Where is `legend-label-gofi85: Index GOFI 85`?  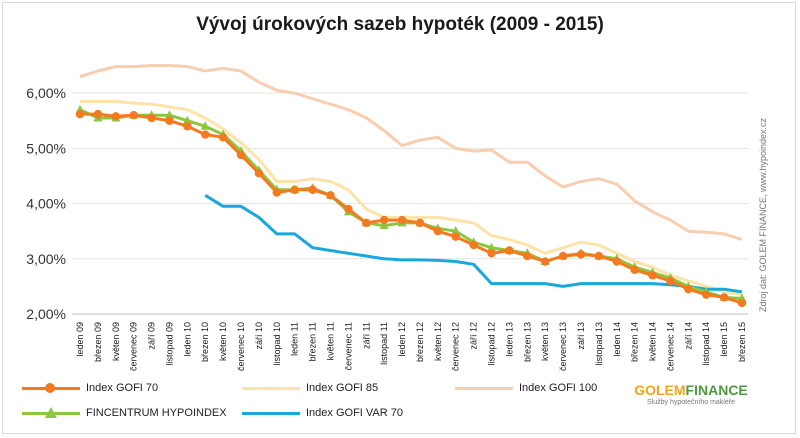 legend-label-gofi85: Index GOFI 85 is located at coordinates (342, 387).